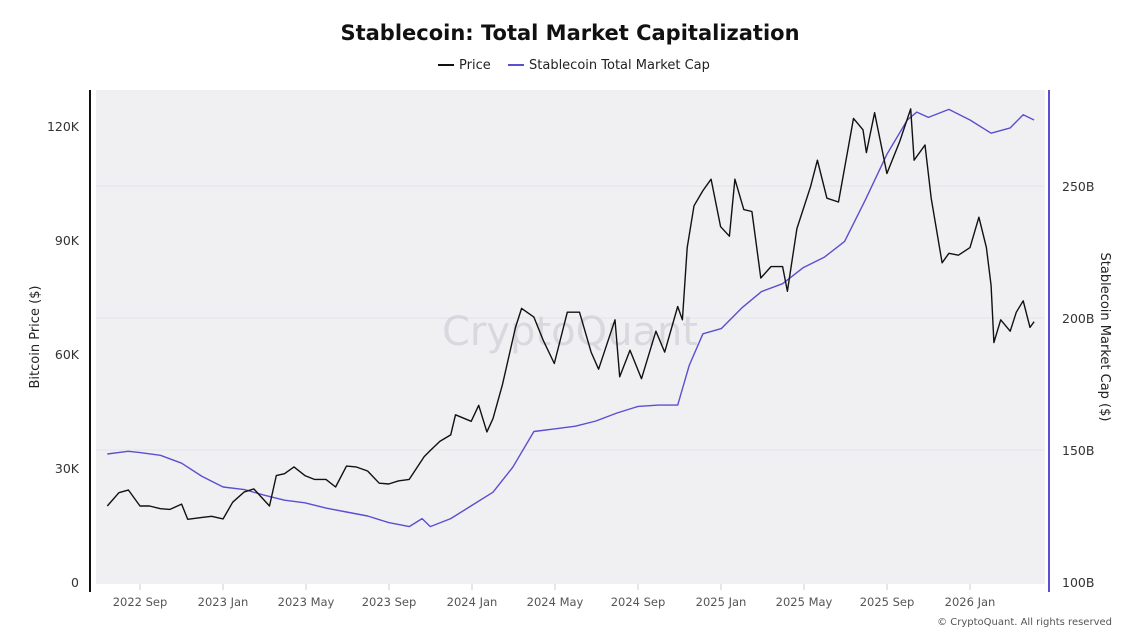  What do you see at coordinates (306, 602) in the screenshot?
I see `x-tick-label: 2023 May` at bounding box center [306, 602].